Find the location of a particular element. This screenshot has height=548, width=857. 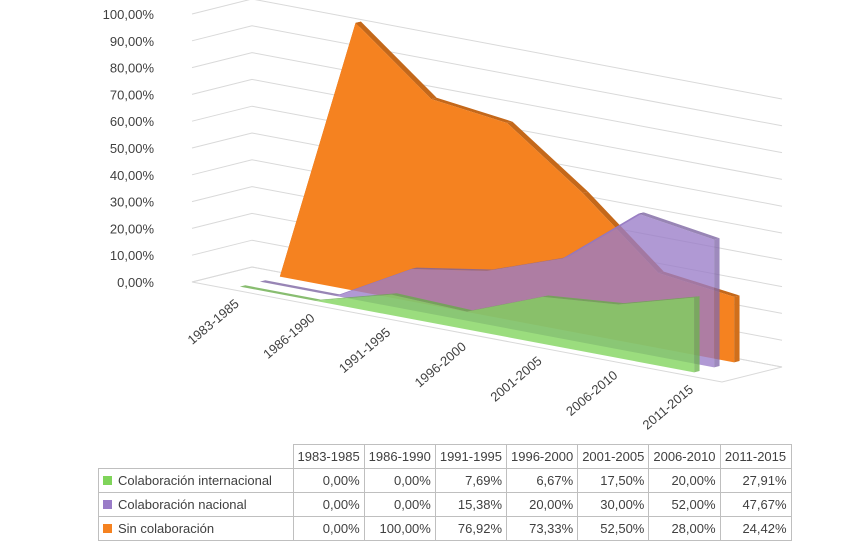

table-corner is located at coordinates (196, 457).